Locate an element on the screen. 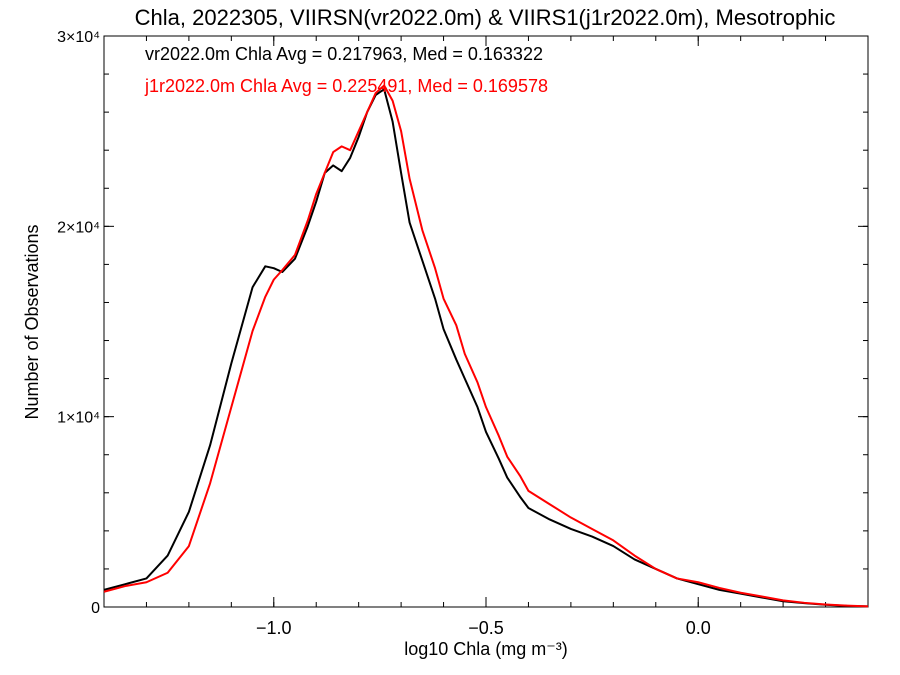 The image size is (900, 675). y-axis-label: Number of Observations is located at coordinates (32, 321).